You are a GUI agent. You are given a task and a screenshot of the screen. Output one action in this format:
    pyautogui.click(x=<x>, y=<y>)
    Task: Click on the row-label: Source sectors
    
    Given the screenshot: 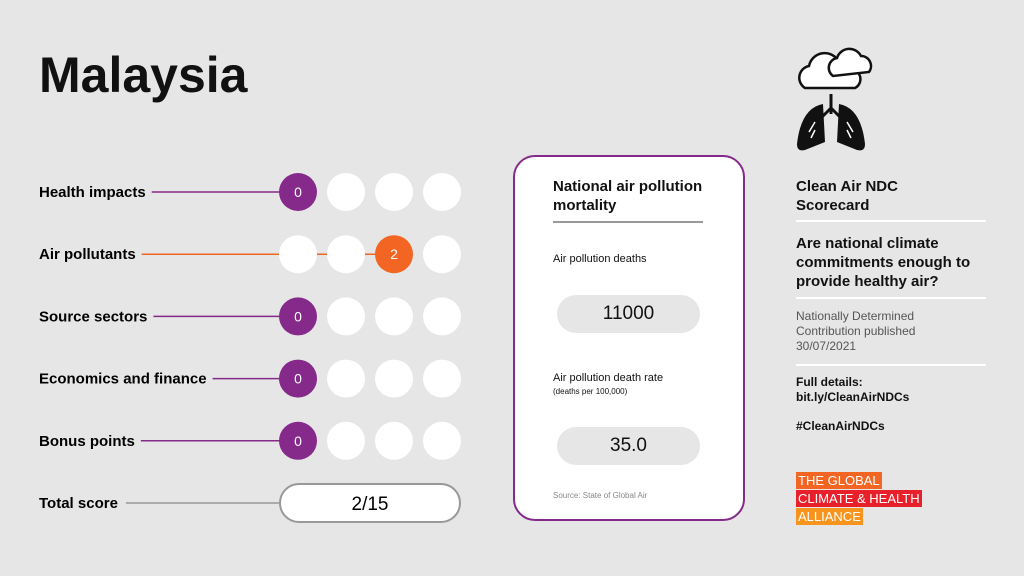 What is the action you would take?
    pyautogui.click(x=93, y=316)
    